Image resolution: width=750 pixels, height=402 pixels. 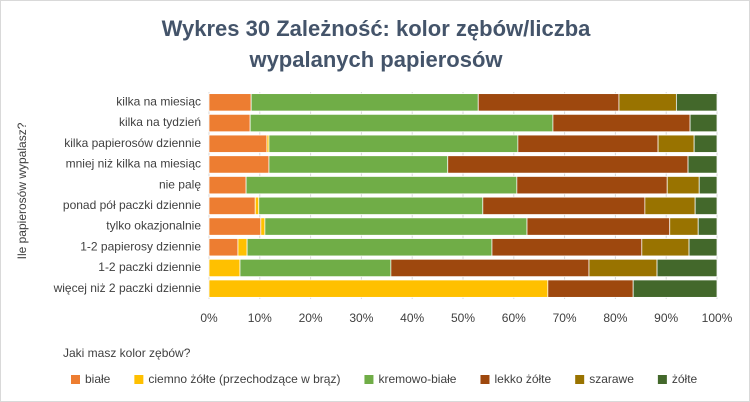 What do you see at coordinates (244, 379) in the screenshot?
I see `legend-label: ciemno żółte (przechodzące w brąz)` at bounding box center [244, 379].